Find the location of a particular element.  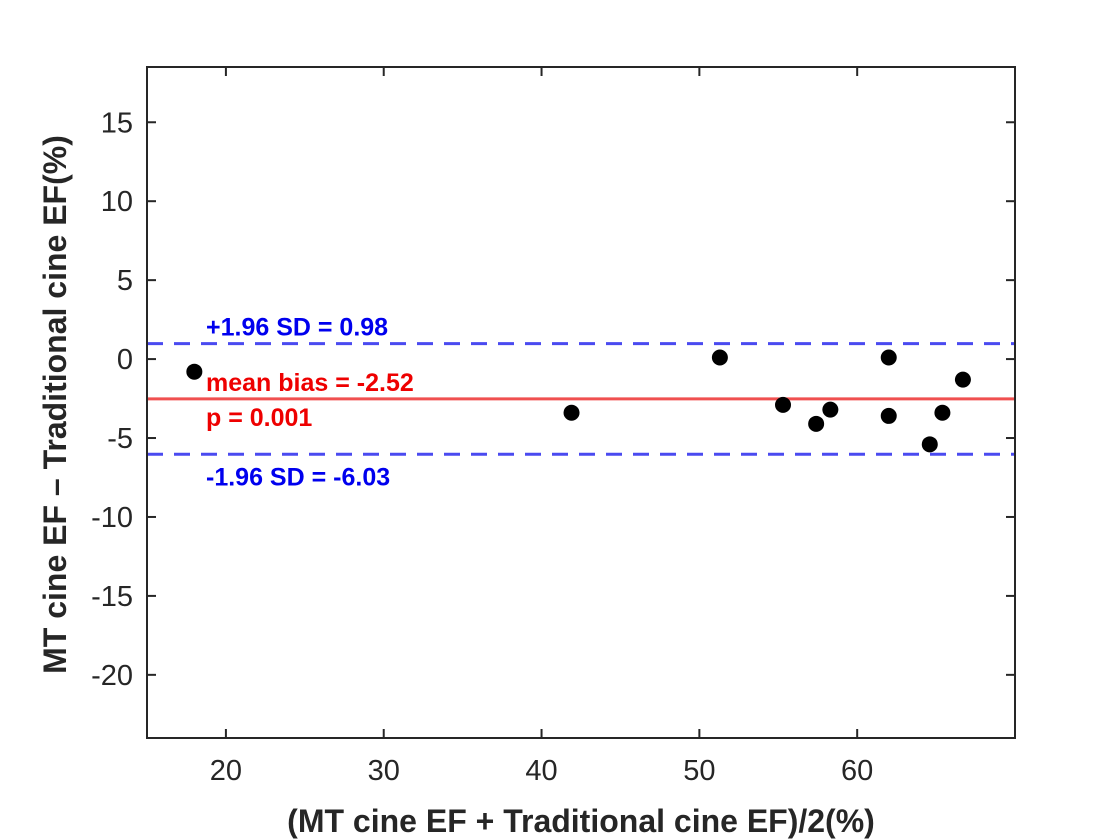

y-axis-label: MT cine EF – Traditional cine EF(%) is located at coordinates (55, 404).